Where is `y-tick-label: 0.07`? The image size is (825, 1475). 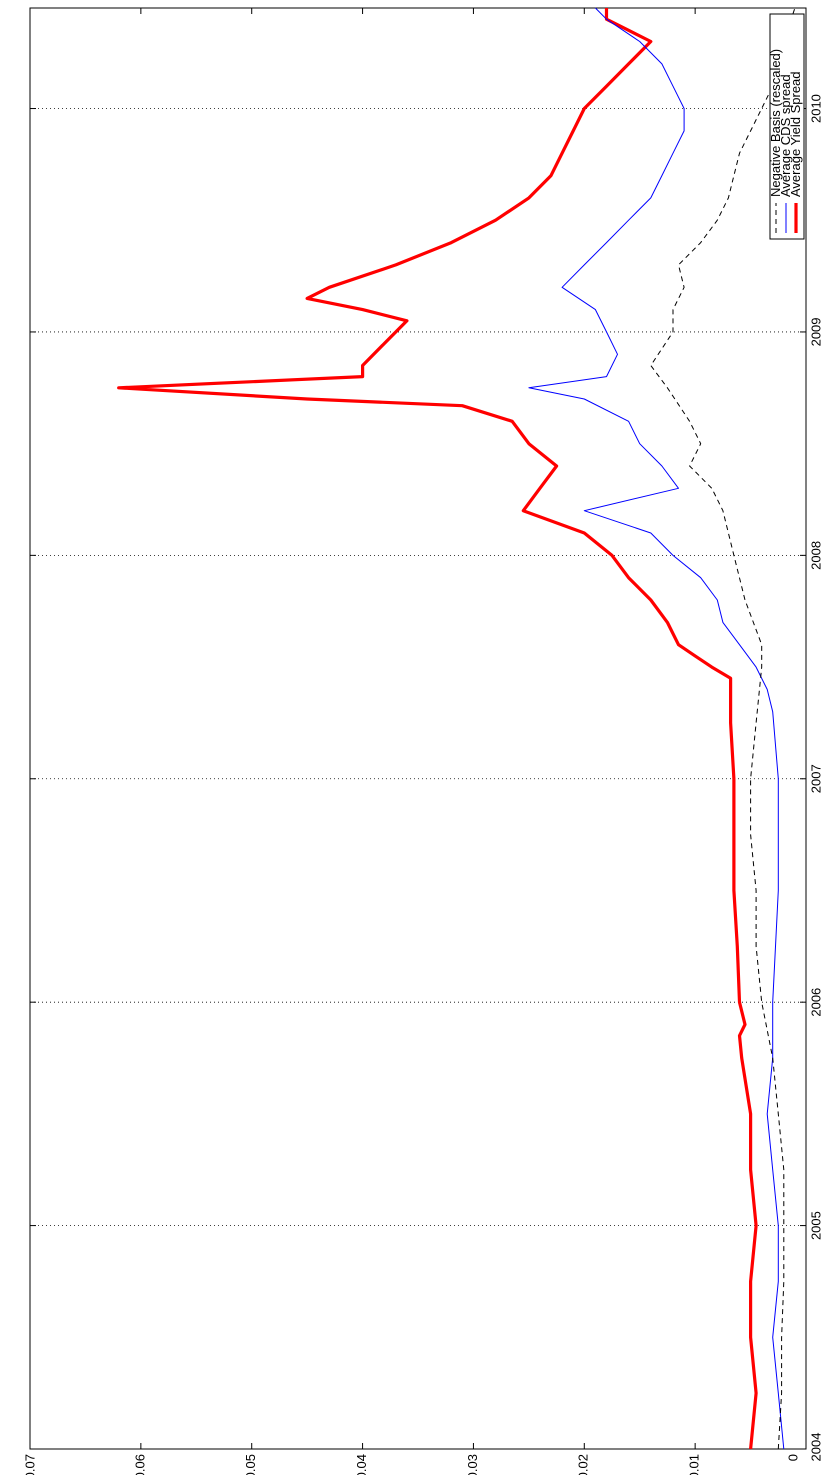
y-tick-label: 0.07 is located at coordinates (29, 1464).